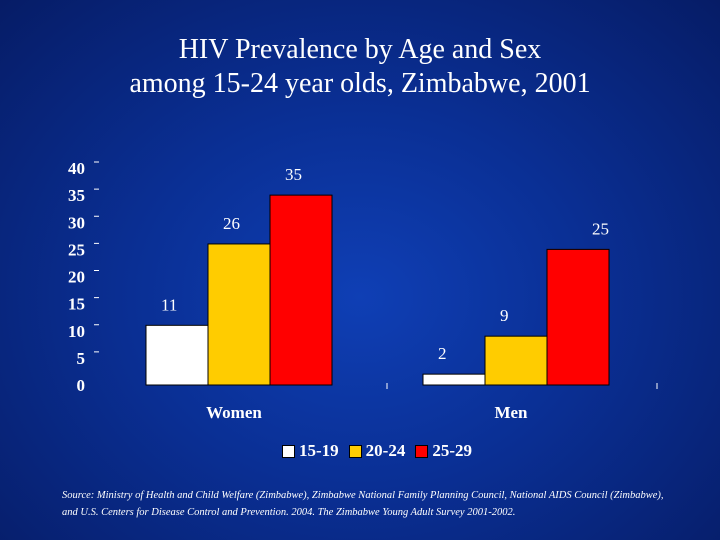  What do you see at coordinates (76, 304) in the screenshot?
I see `y-tick-label-15: 15` at bounding box center [76, 304].